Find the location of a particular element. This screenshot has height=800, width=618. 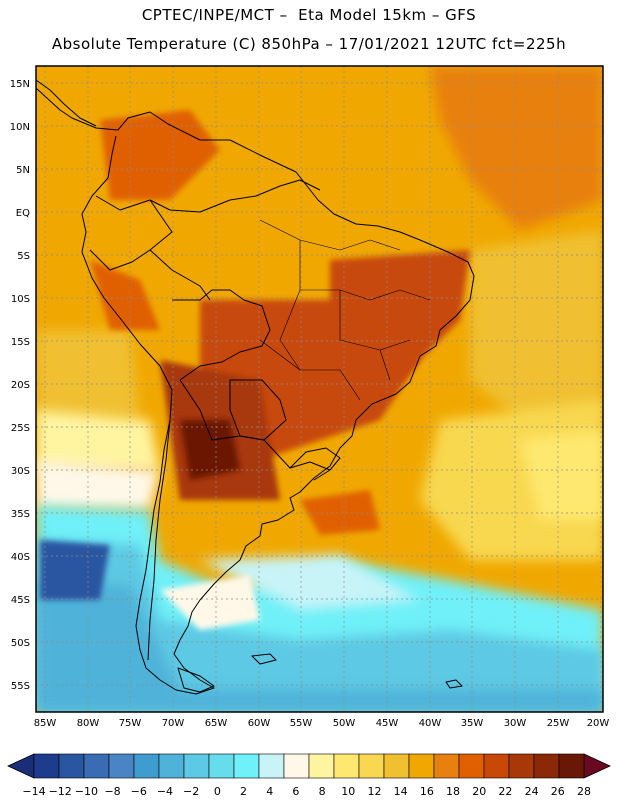

lat-label: 15N is located at coordinates (20, 84).